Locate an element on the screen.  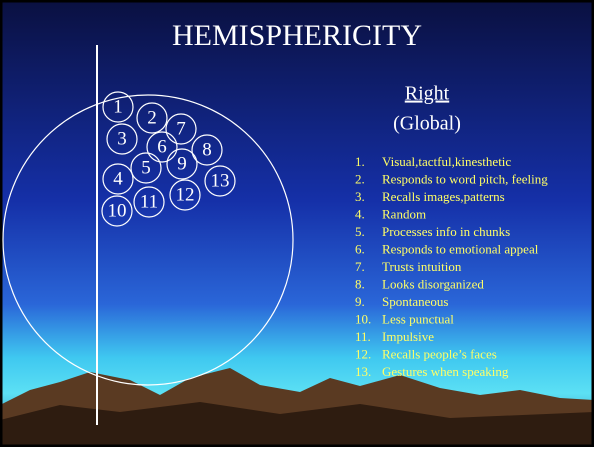
circle-number: 6 is located at coordinates (162, 146).